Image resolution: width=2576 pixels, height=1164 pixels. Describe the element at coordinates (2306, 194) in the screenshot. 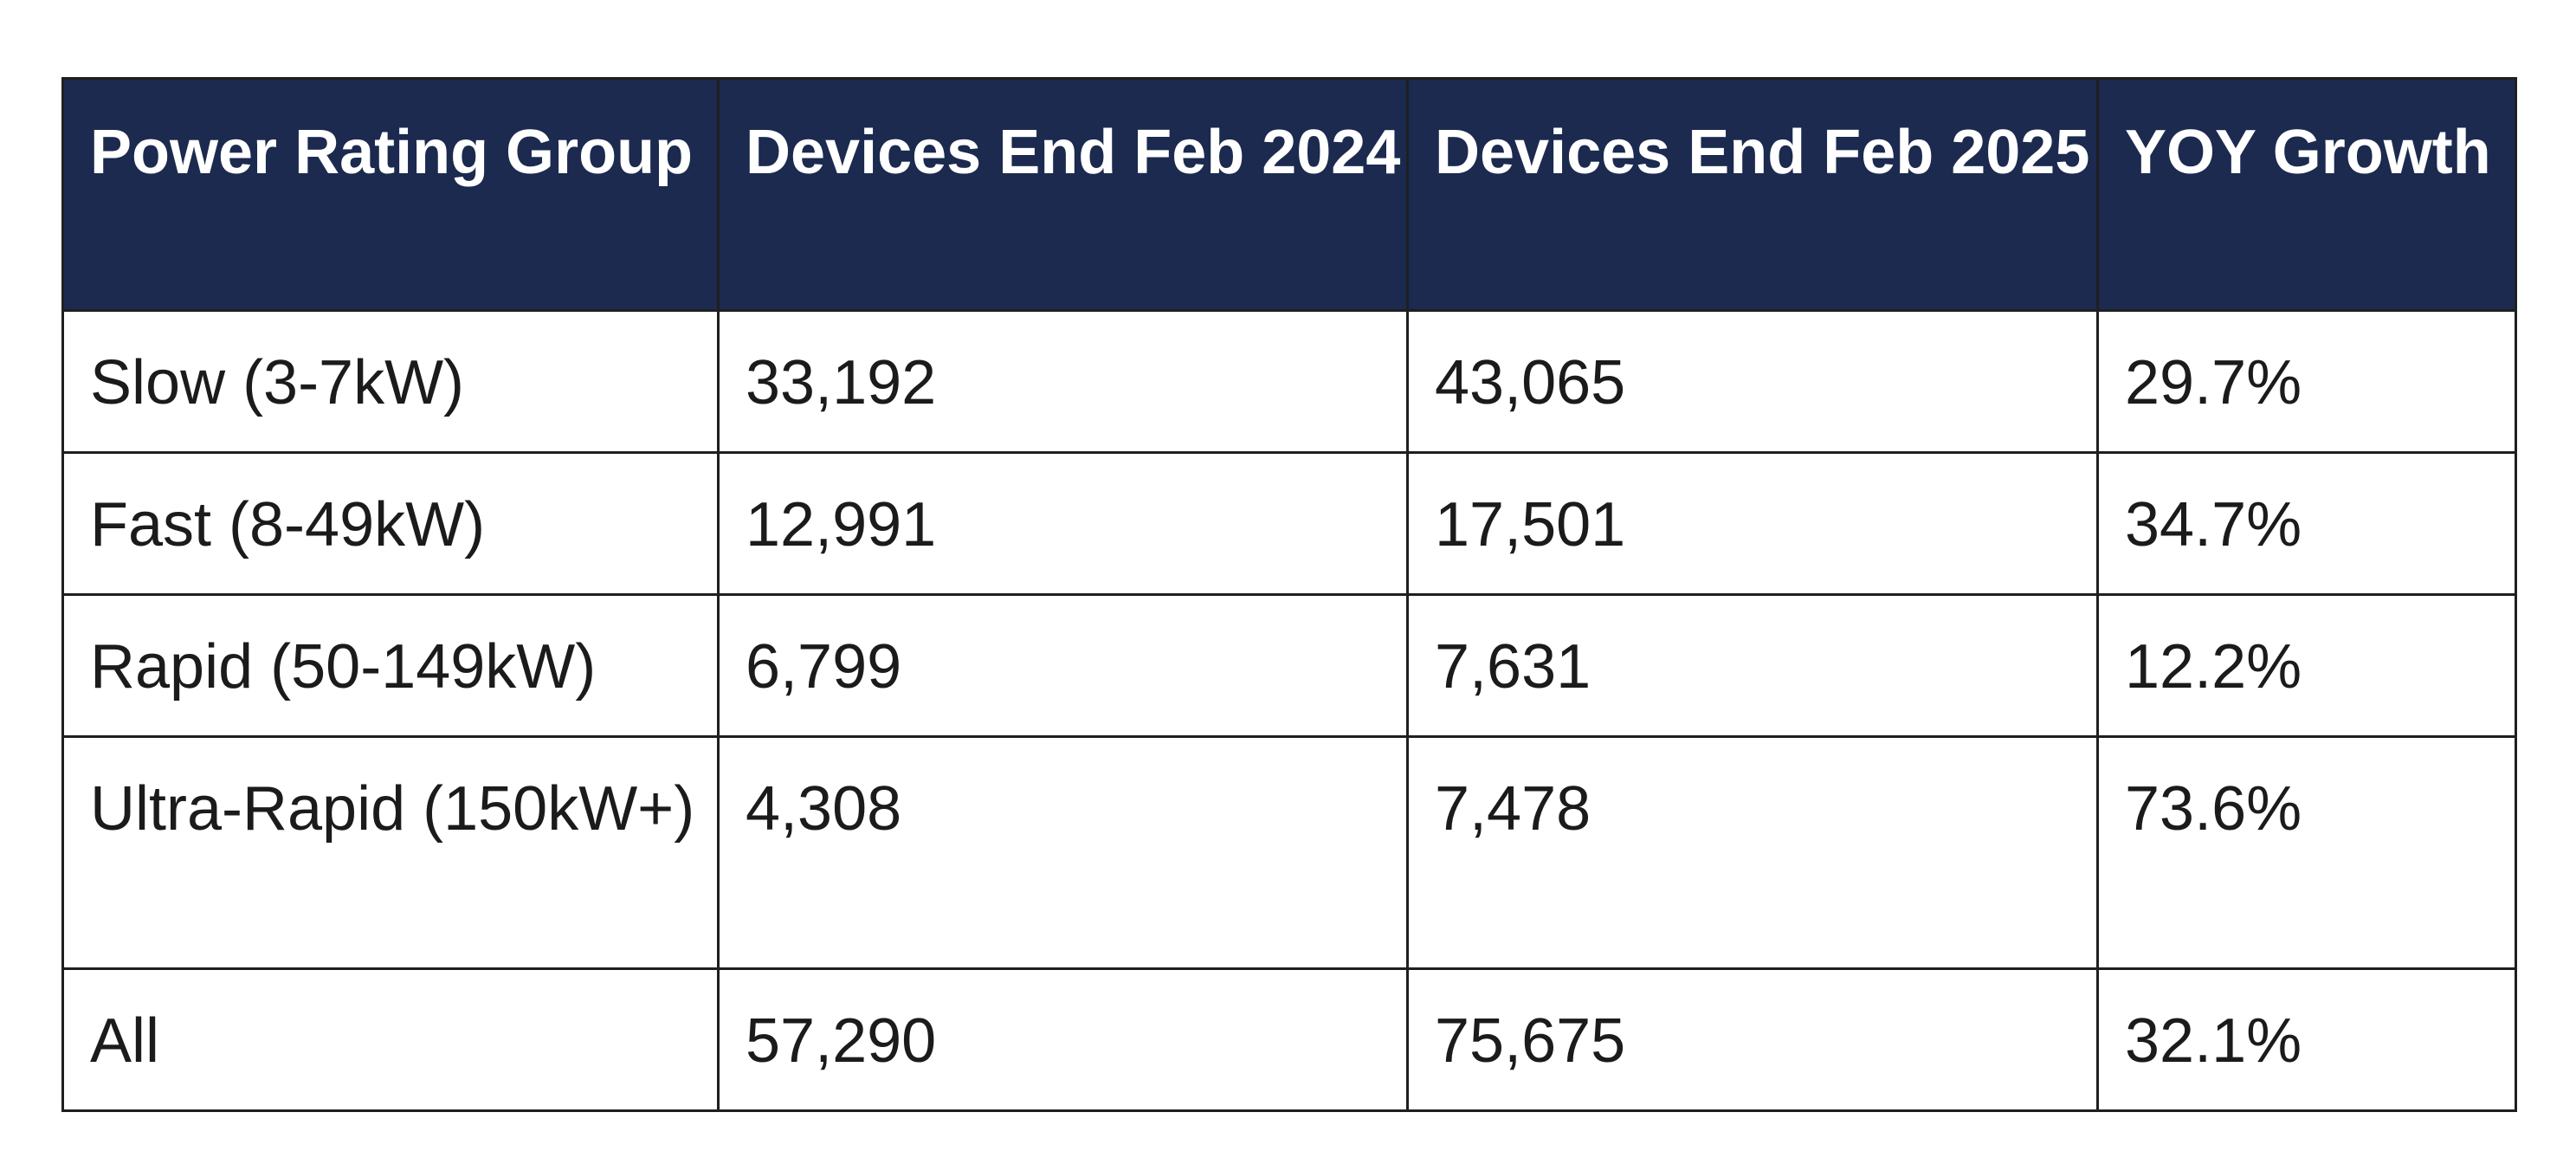

I see `header-yoy-growth: YOY Growth` at that location.